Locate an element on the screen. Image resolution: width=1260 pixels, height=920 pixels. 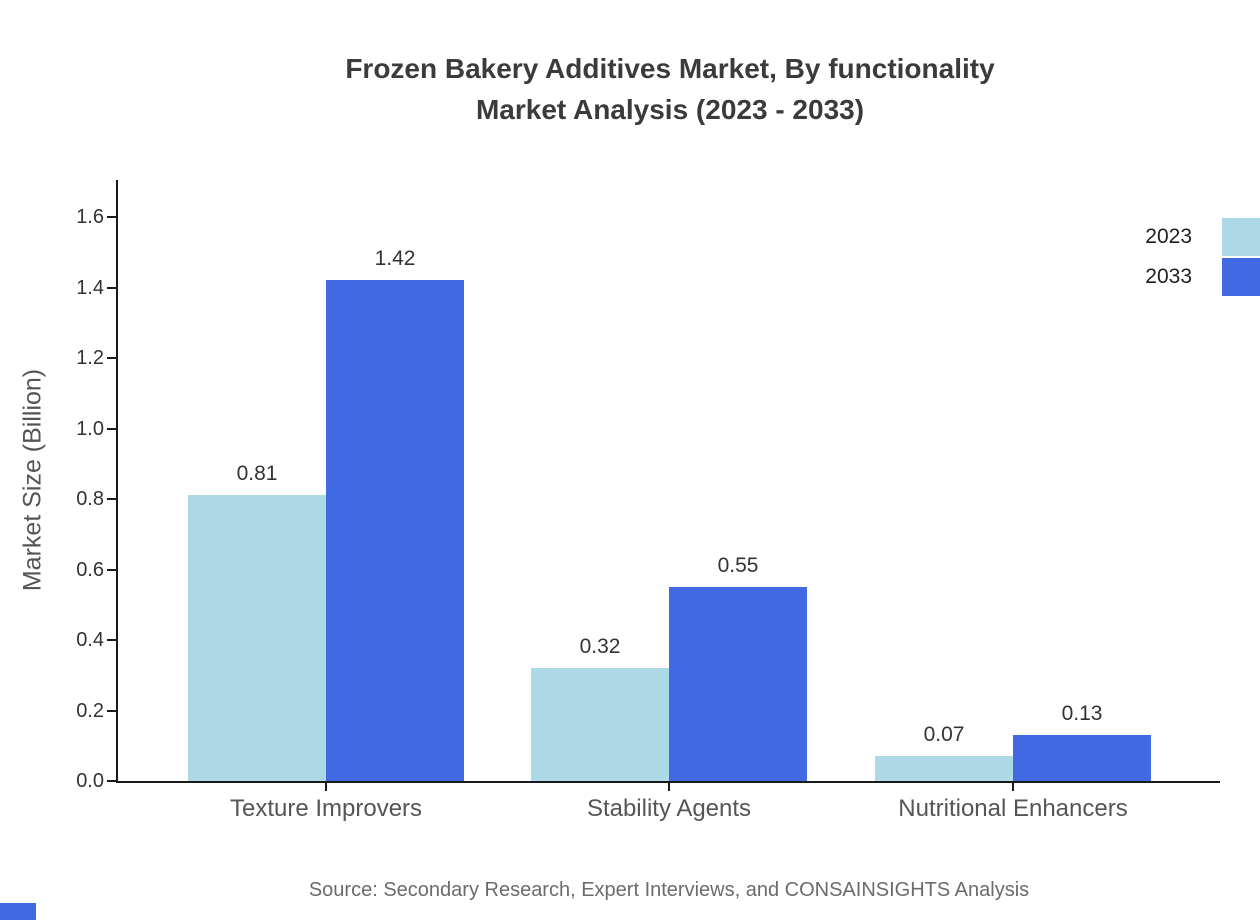
bar-value-label: 0.32 is located at coordinates (600, 647).